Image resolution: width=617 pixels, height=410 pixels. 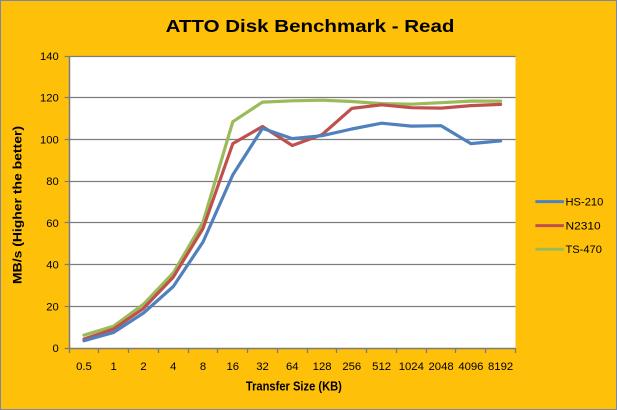 I want to click on svg-text: 40, so click(x=52, y=266).